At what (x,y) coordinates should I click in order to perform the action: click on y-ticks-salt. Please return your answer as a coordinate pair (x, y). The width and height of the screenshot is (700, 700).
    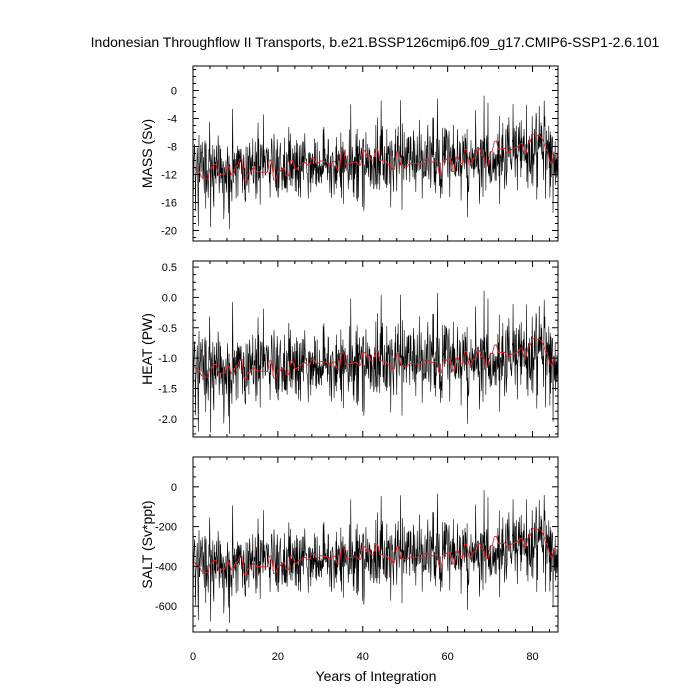
    Looking at the image, I should click on (375, 541).